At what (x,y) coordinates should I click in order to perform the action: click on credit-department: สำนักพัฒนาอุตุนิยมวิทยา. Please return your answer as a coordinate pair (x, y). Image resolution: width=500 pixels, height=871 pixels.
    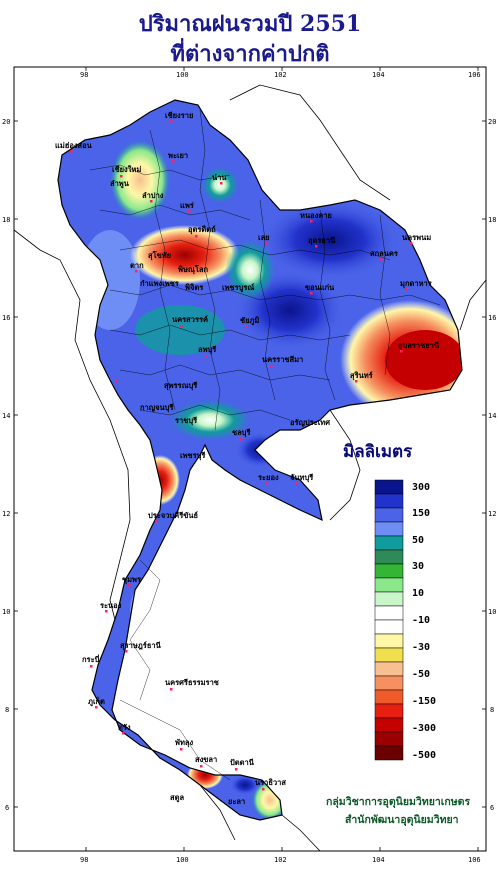
    Looking at the image, I should click on (402, 820).